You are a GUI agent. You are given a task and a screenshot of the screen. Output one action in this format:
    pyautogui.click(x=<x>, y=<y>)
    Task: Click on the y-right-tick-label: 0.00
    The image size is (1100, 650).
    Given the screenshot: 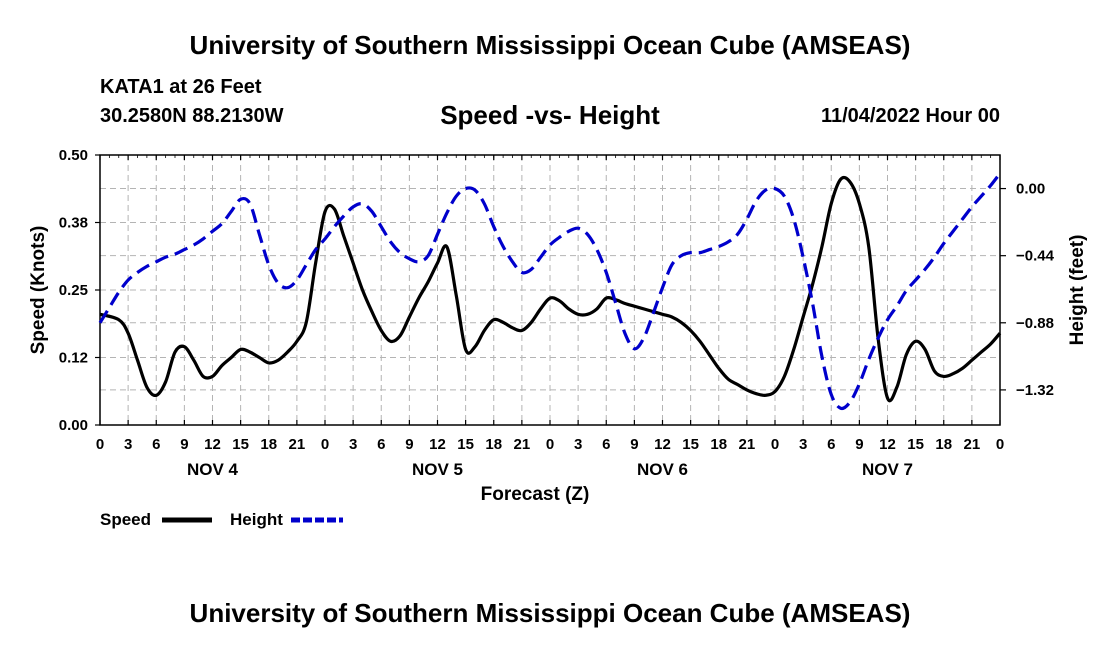 What is the action you would take?
    pyautogui.click(x=1030, y=189)
    